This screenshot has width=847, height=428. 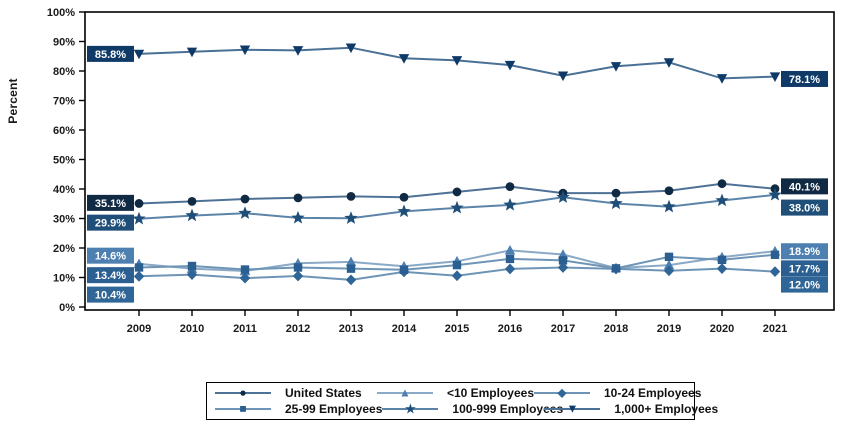 I want to click on legend-marker-stub: ■, so click(x=243, y=409).